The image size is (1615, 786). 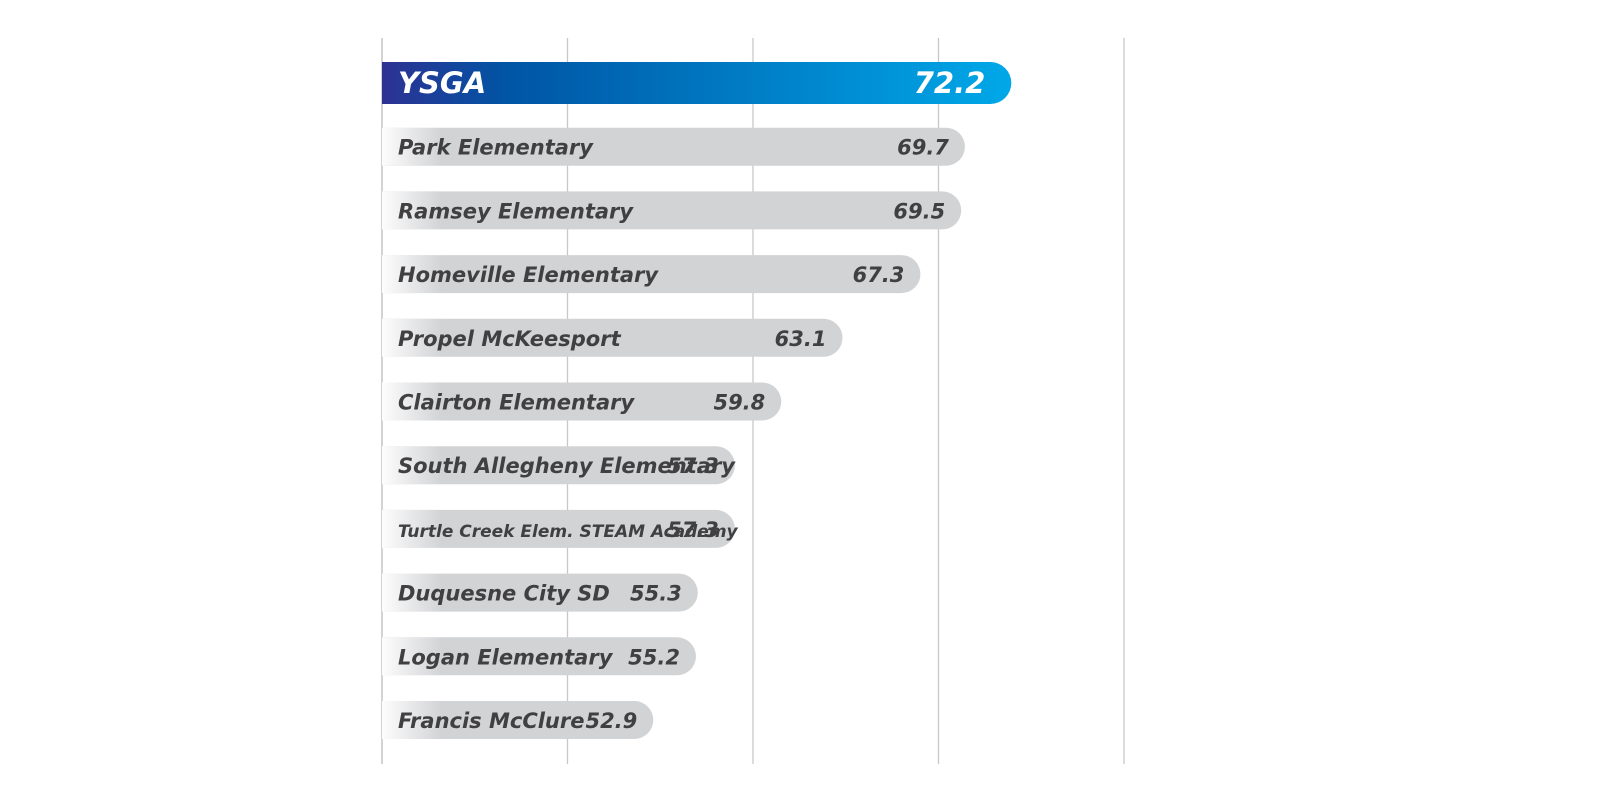 I want to click on bar-value: 69.5, so click(x=919, y=211).